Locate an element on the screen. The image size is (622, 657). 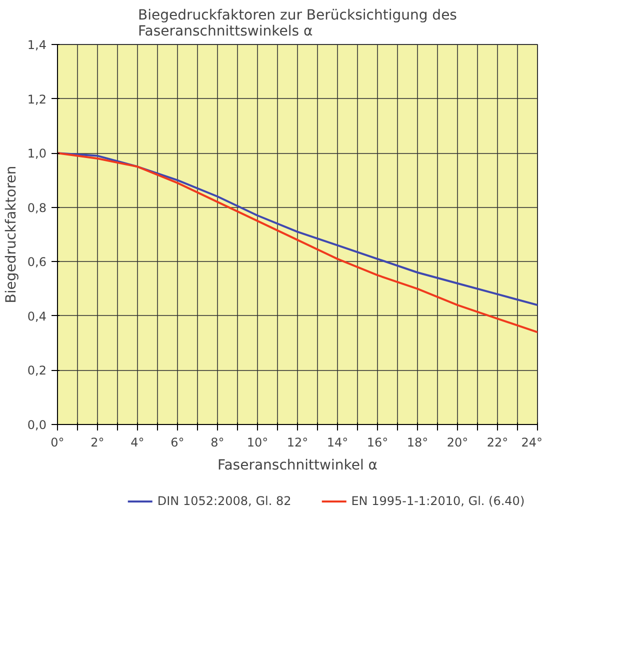
y-tick-label: 0,0 is located at coordinates (37, 425).